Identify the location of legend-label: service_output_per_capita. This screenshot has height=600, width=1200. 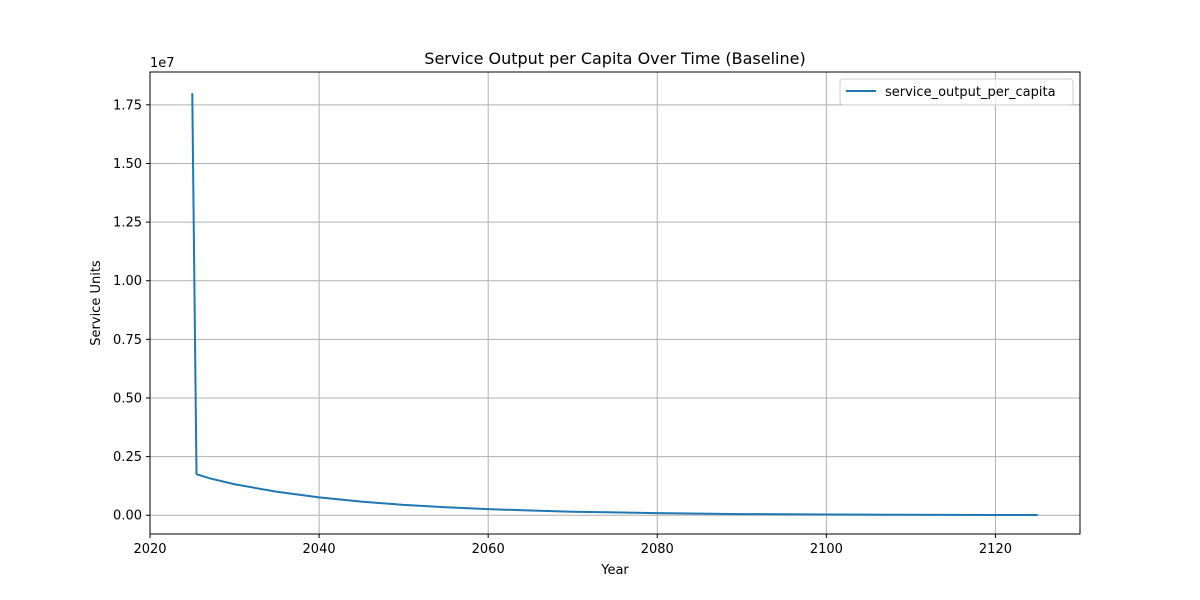
(970, 92).